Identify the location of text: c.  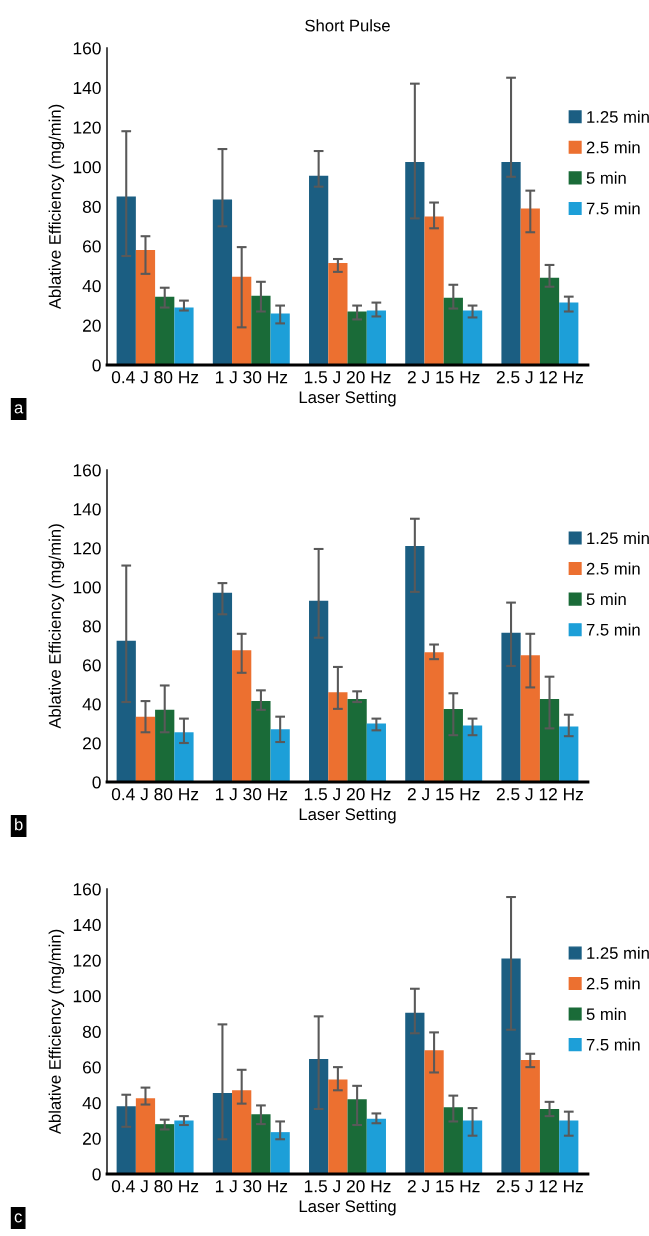
(18, 1218).